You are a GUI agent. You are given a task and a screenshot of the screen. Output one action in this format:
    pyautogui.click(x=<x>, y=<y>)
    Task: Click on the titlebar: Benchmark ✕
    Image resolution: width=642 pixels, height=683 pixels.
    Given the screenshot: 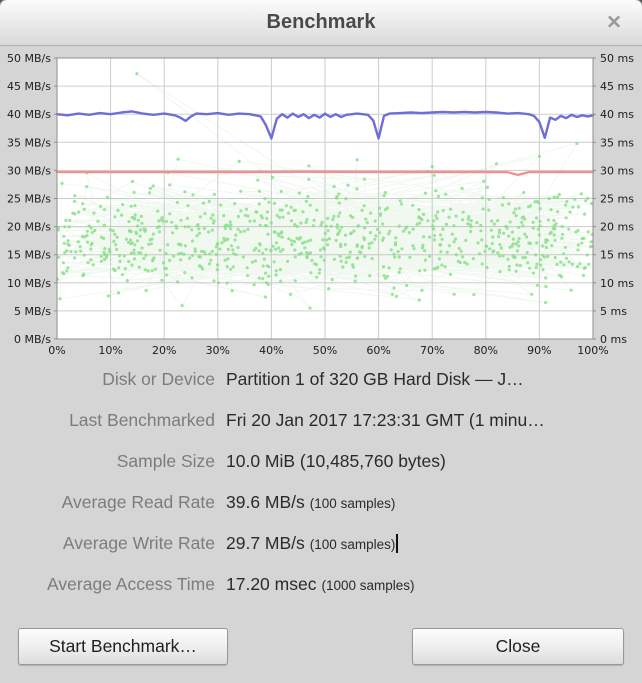 What is the action you would take?
    pyautogui.click(x=321, y=23)
    